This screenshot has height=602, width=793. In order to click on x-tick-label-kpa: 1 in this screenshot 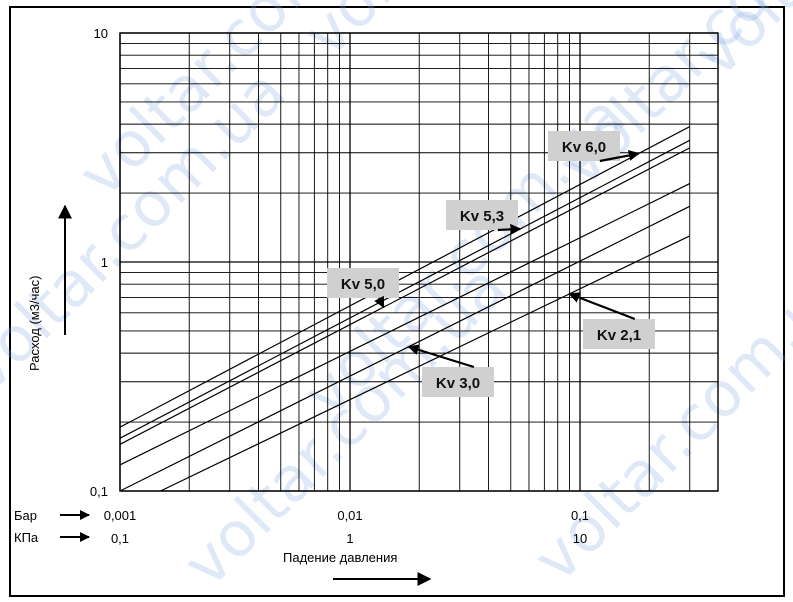, I will do `click(349, 538)`.